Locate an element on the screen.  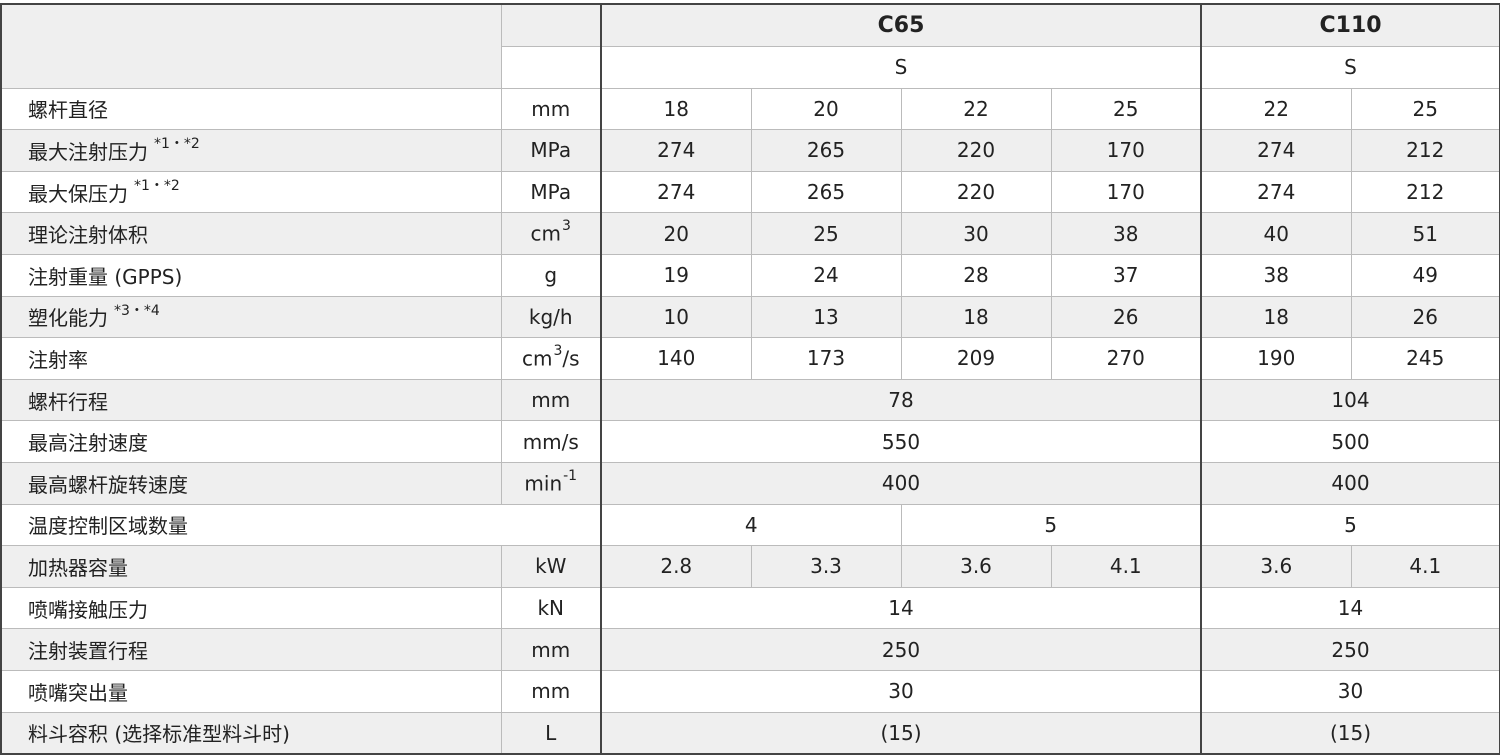
spec-row: 注射重量 (GPPS) g 19 24 28 37 38 49 is located at coordinates (750, 275).